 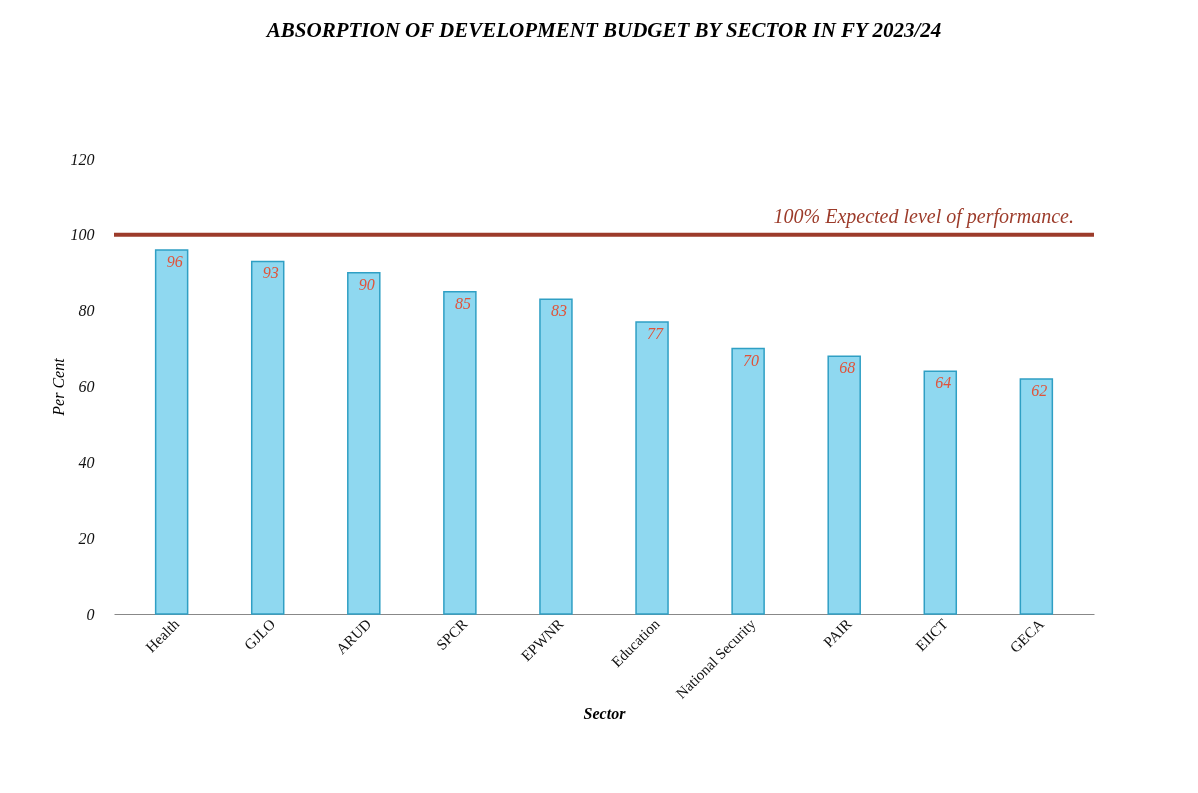 I want to click on data-label: 83, so click(x=558, y=311).